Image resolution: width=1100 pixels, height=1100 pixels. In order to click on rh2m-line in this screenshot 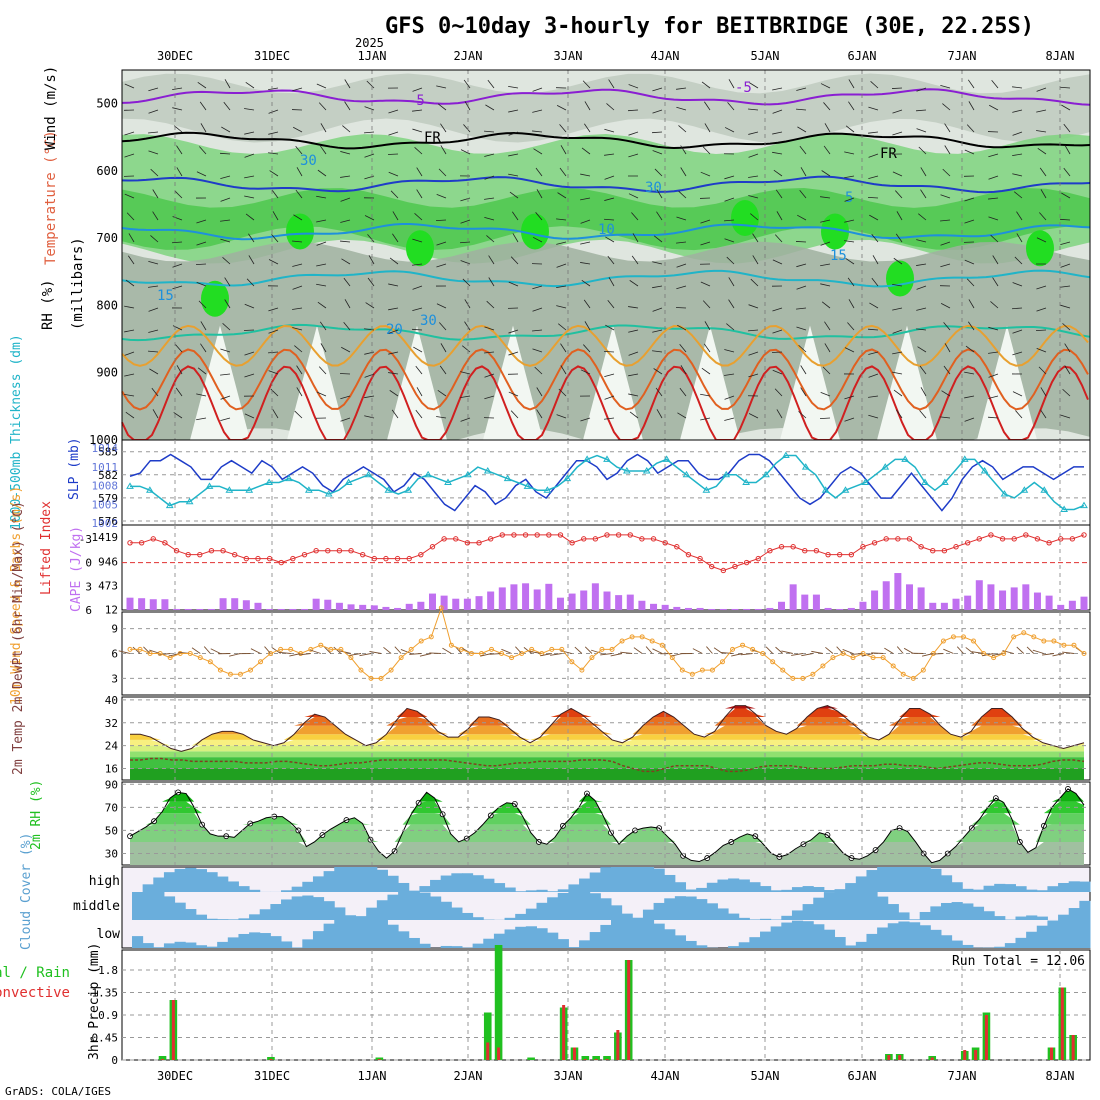, I will do `click(607, 826)`.